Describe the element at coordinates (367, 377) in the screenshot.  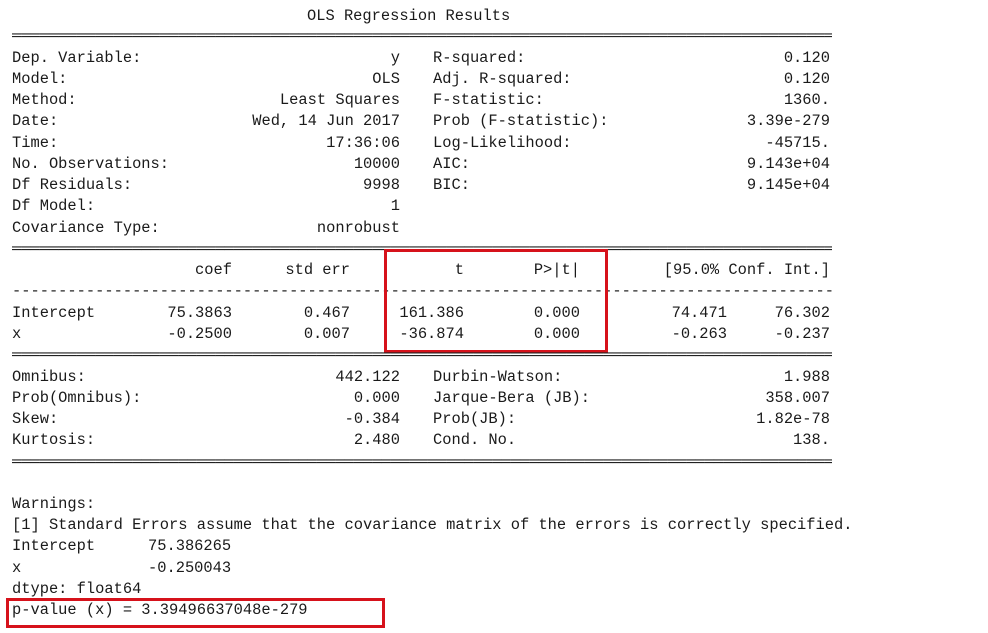
I see `stat-value: 442.122` at that location.